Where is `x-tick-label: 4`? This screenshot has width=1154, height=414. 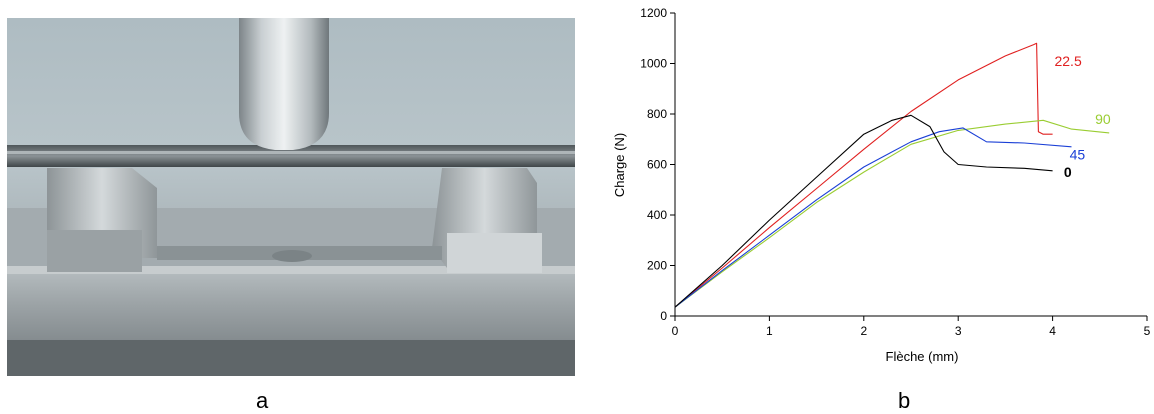
x-tick-label: 4 is located at coordinates (1052, 331).